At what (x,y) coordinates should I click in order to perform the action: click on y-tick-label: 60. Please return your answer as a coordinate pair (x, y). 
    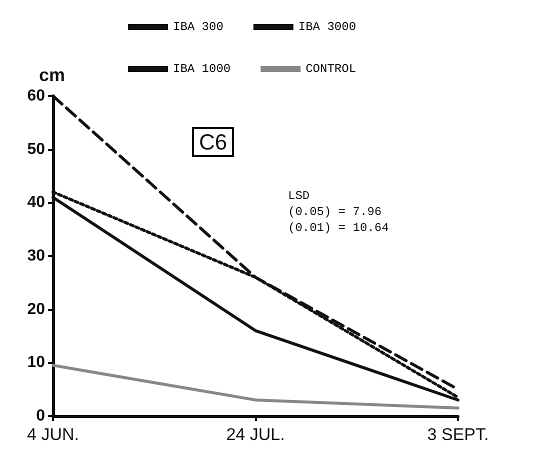
    Looking at the image, I should click on (36, 96).